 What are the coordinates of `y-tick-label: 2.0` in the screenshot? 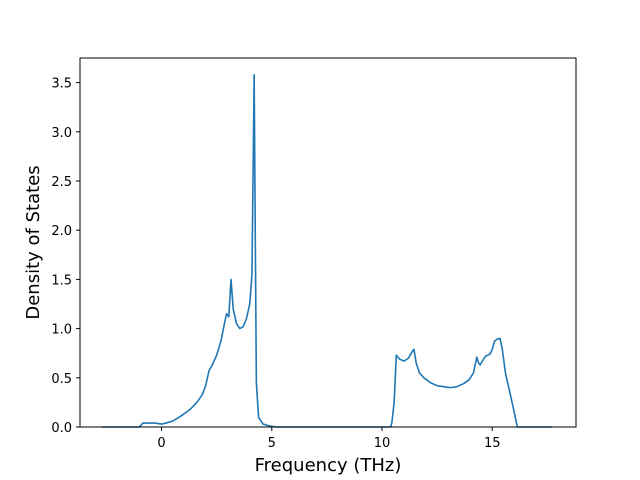 It's located at (61, 231).